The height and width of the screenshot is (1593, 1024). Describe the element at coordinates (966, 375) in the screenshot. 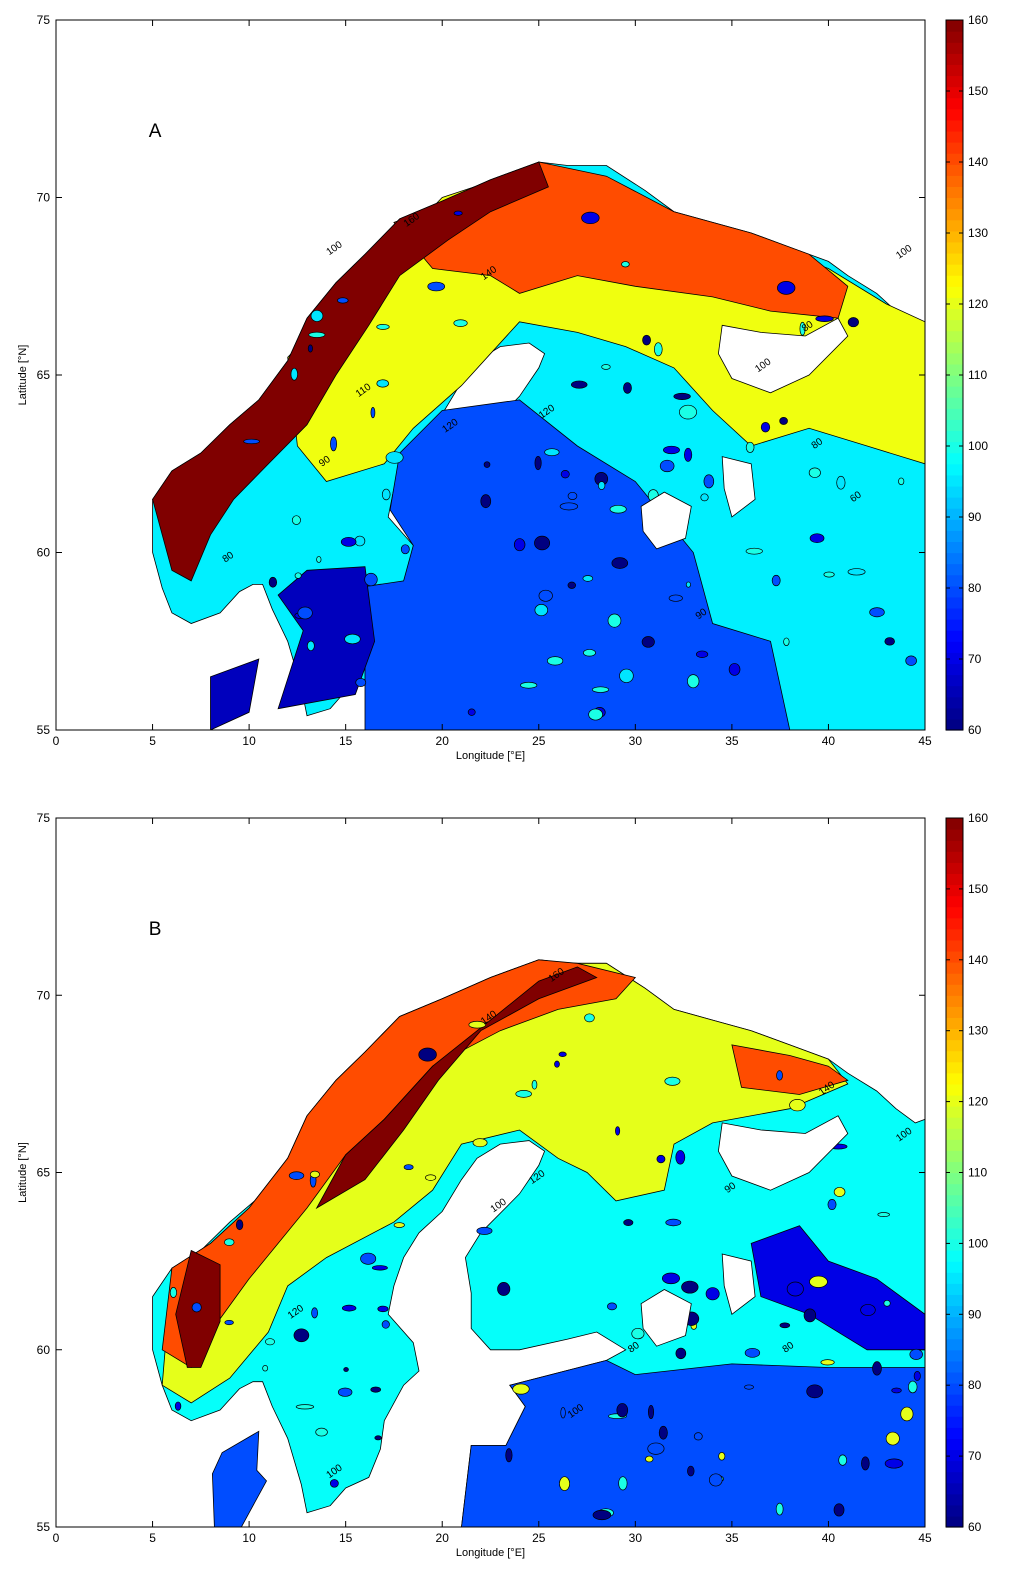

I see `colorbar: 60 70 80 90 100 110 120 130 140 150 160` at that location.